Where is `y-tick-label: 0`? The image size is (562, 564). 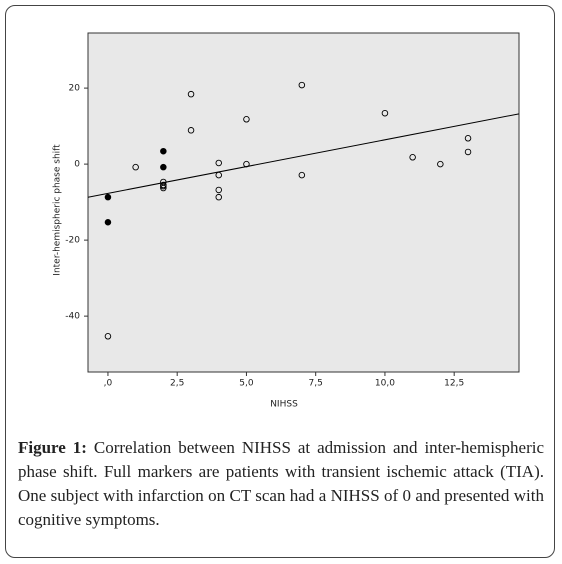 y-tick-label: 0 is located at coordinates (77, 165).